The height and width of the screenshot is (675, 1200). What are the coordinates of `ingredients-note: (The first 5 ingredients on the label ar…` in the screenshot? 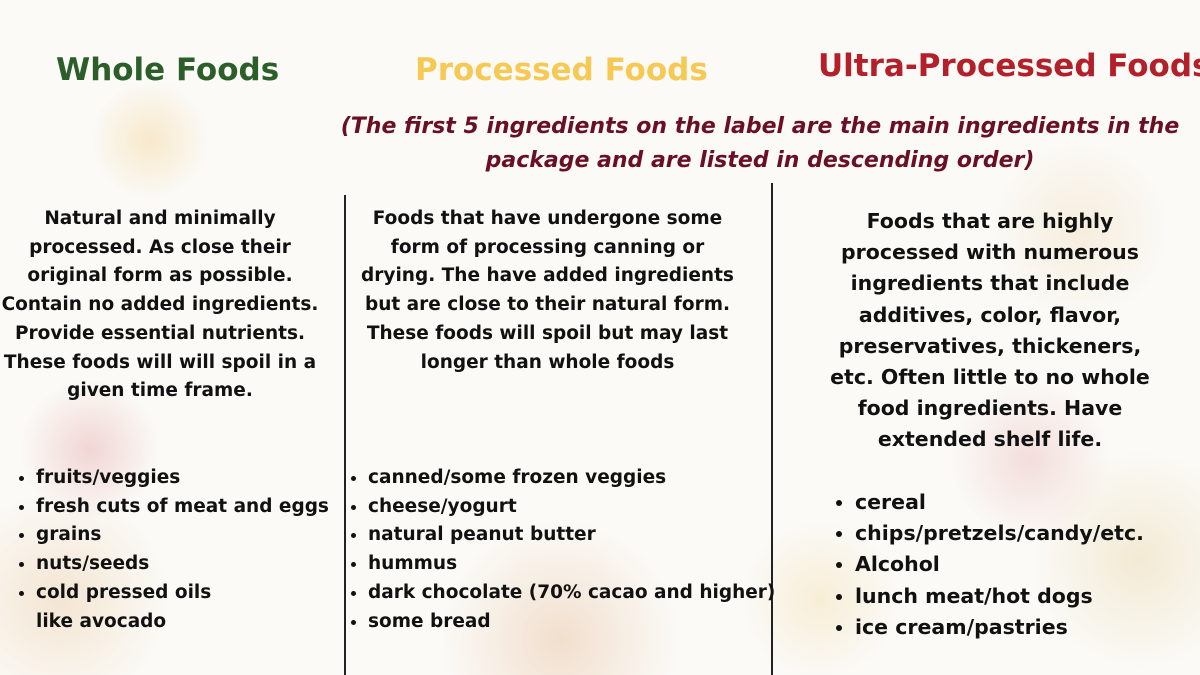 It's located at (760, 143).